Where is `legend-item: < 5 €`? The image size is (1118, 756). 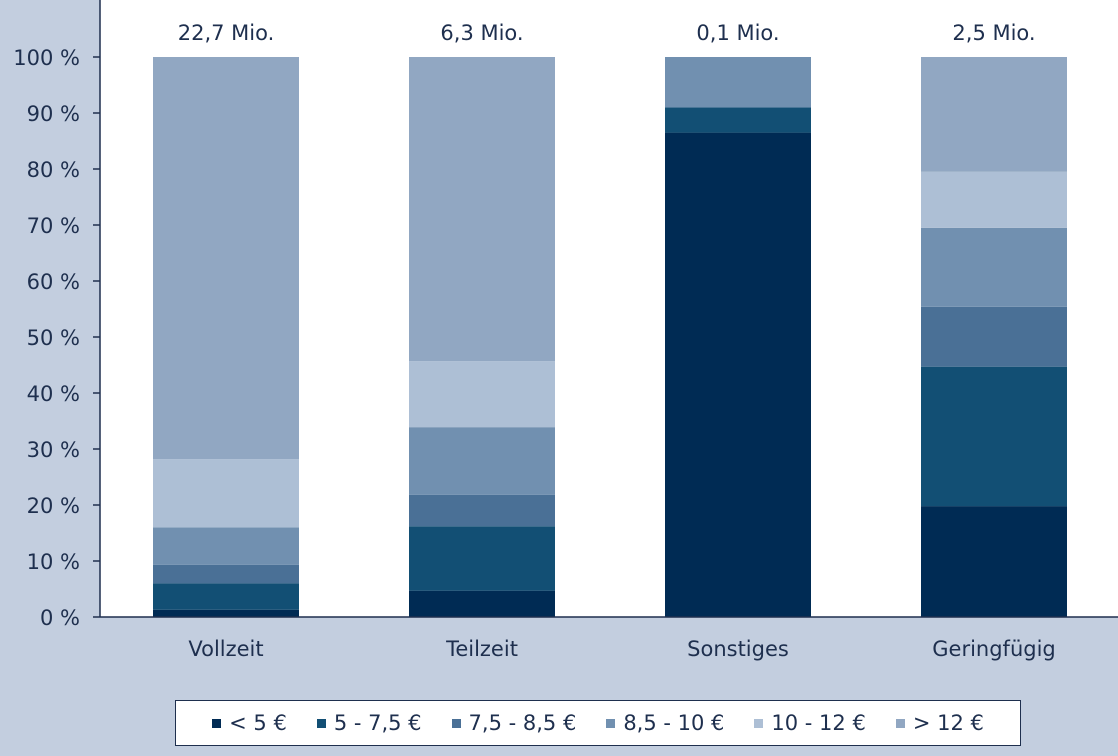
legend-item: < 5 € is located at coordinates (249, 723).